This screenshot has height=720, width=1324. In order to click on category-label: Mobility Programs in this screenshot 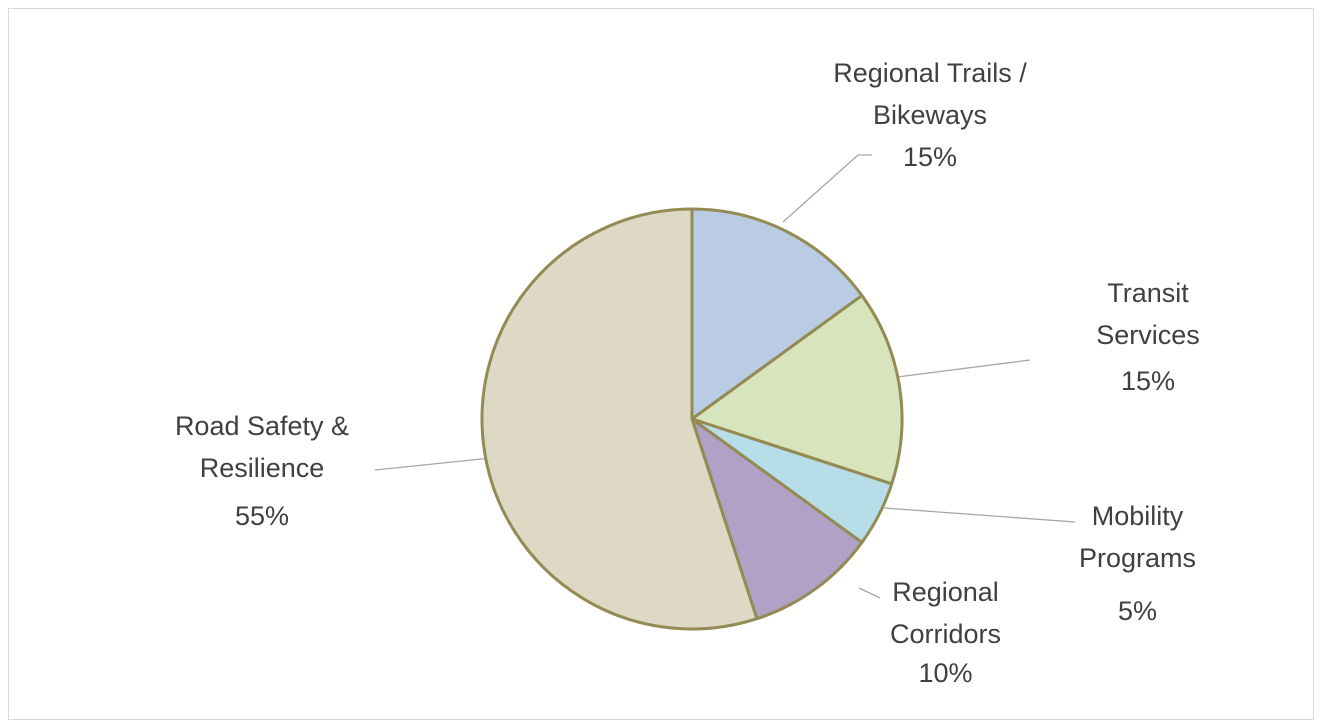, I will do `click(1137, 537)`.